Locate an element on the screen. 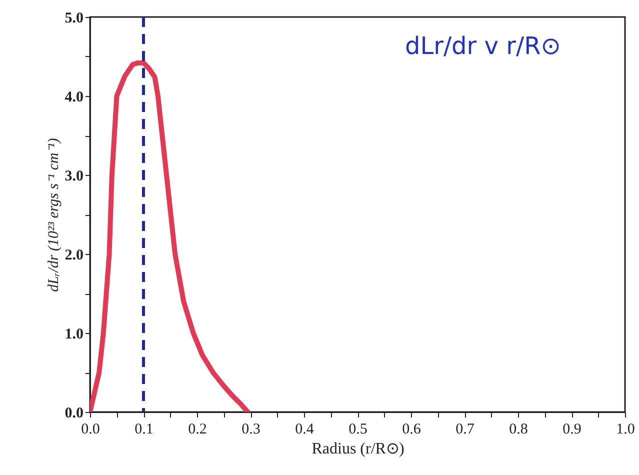 The width and height of the screenshot is (639, 475). x-tick-label: 0.7 is located at coordinates (465, 430).